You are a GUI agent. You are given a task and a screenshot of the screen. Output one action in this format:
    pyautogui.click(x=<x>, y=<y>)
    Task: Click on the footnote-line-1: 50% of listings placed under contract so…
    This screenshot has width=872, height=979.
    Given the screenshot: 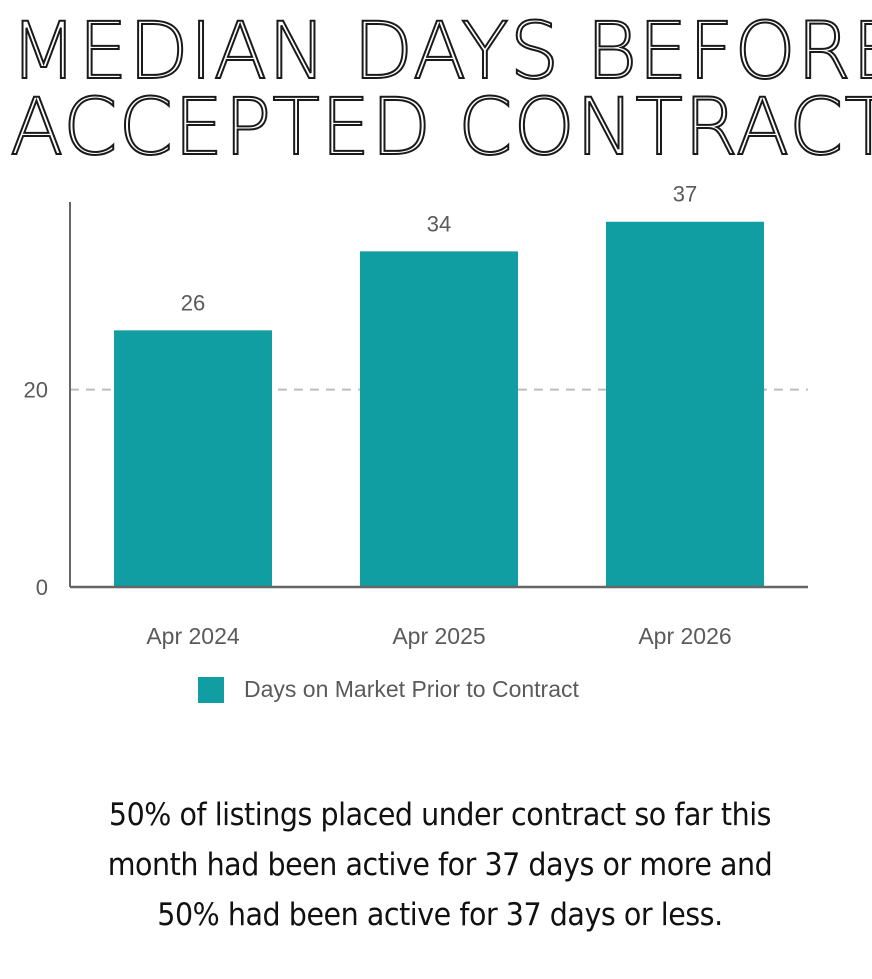 What is the action you would take?
    pyautogui.click(x=440, y=815)
    